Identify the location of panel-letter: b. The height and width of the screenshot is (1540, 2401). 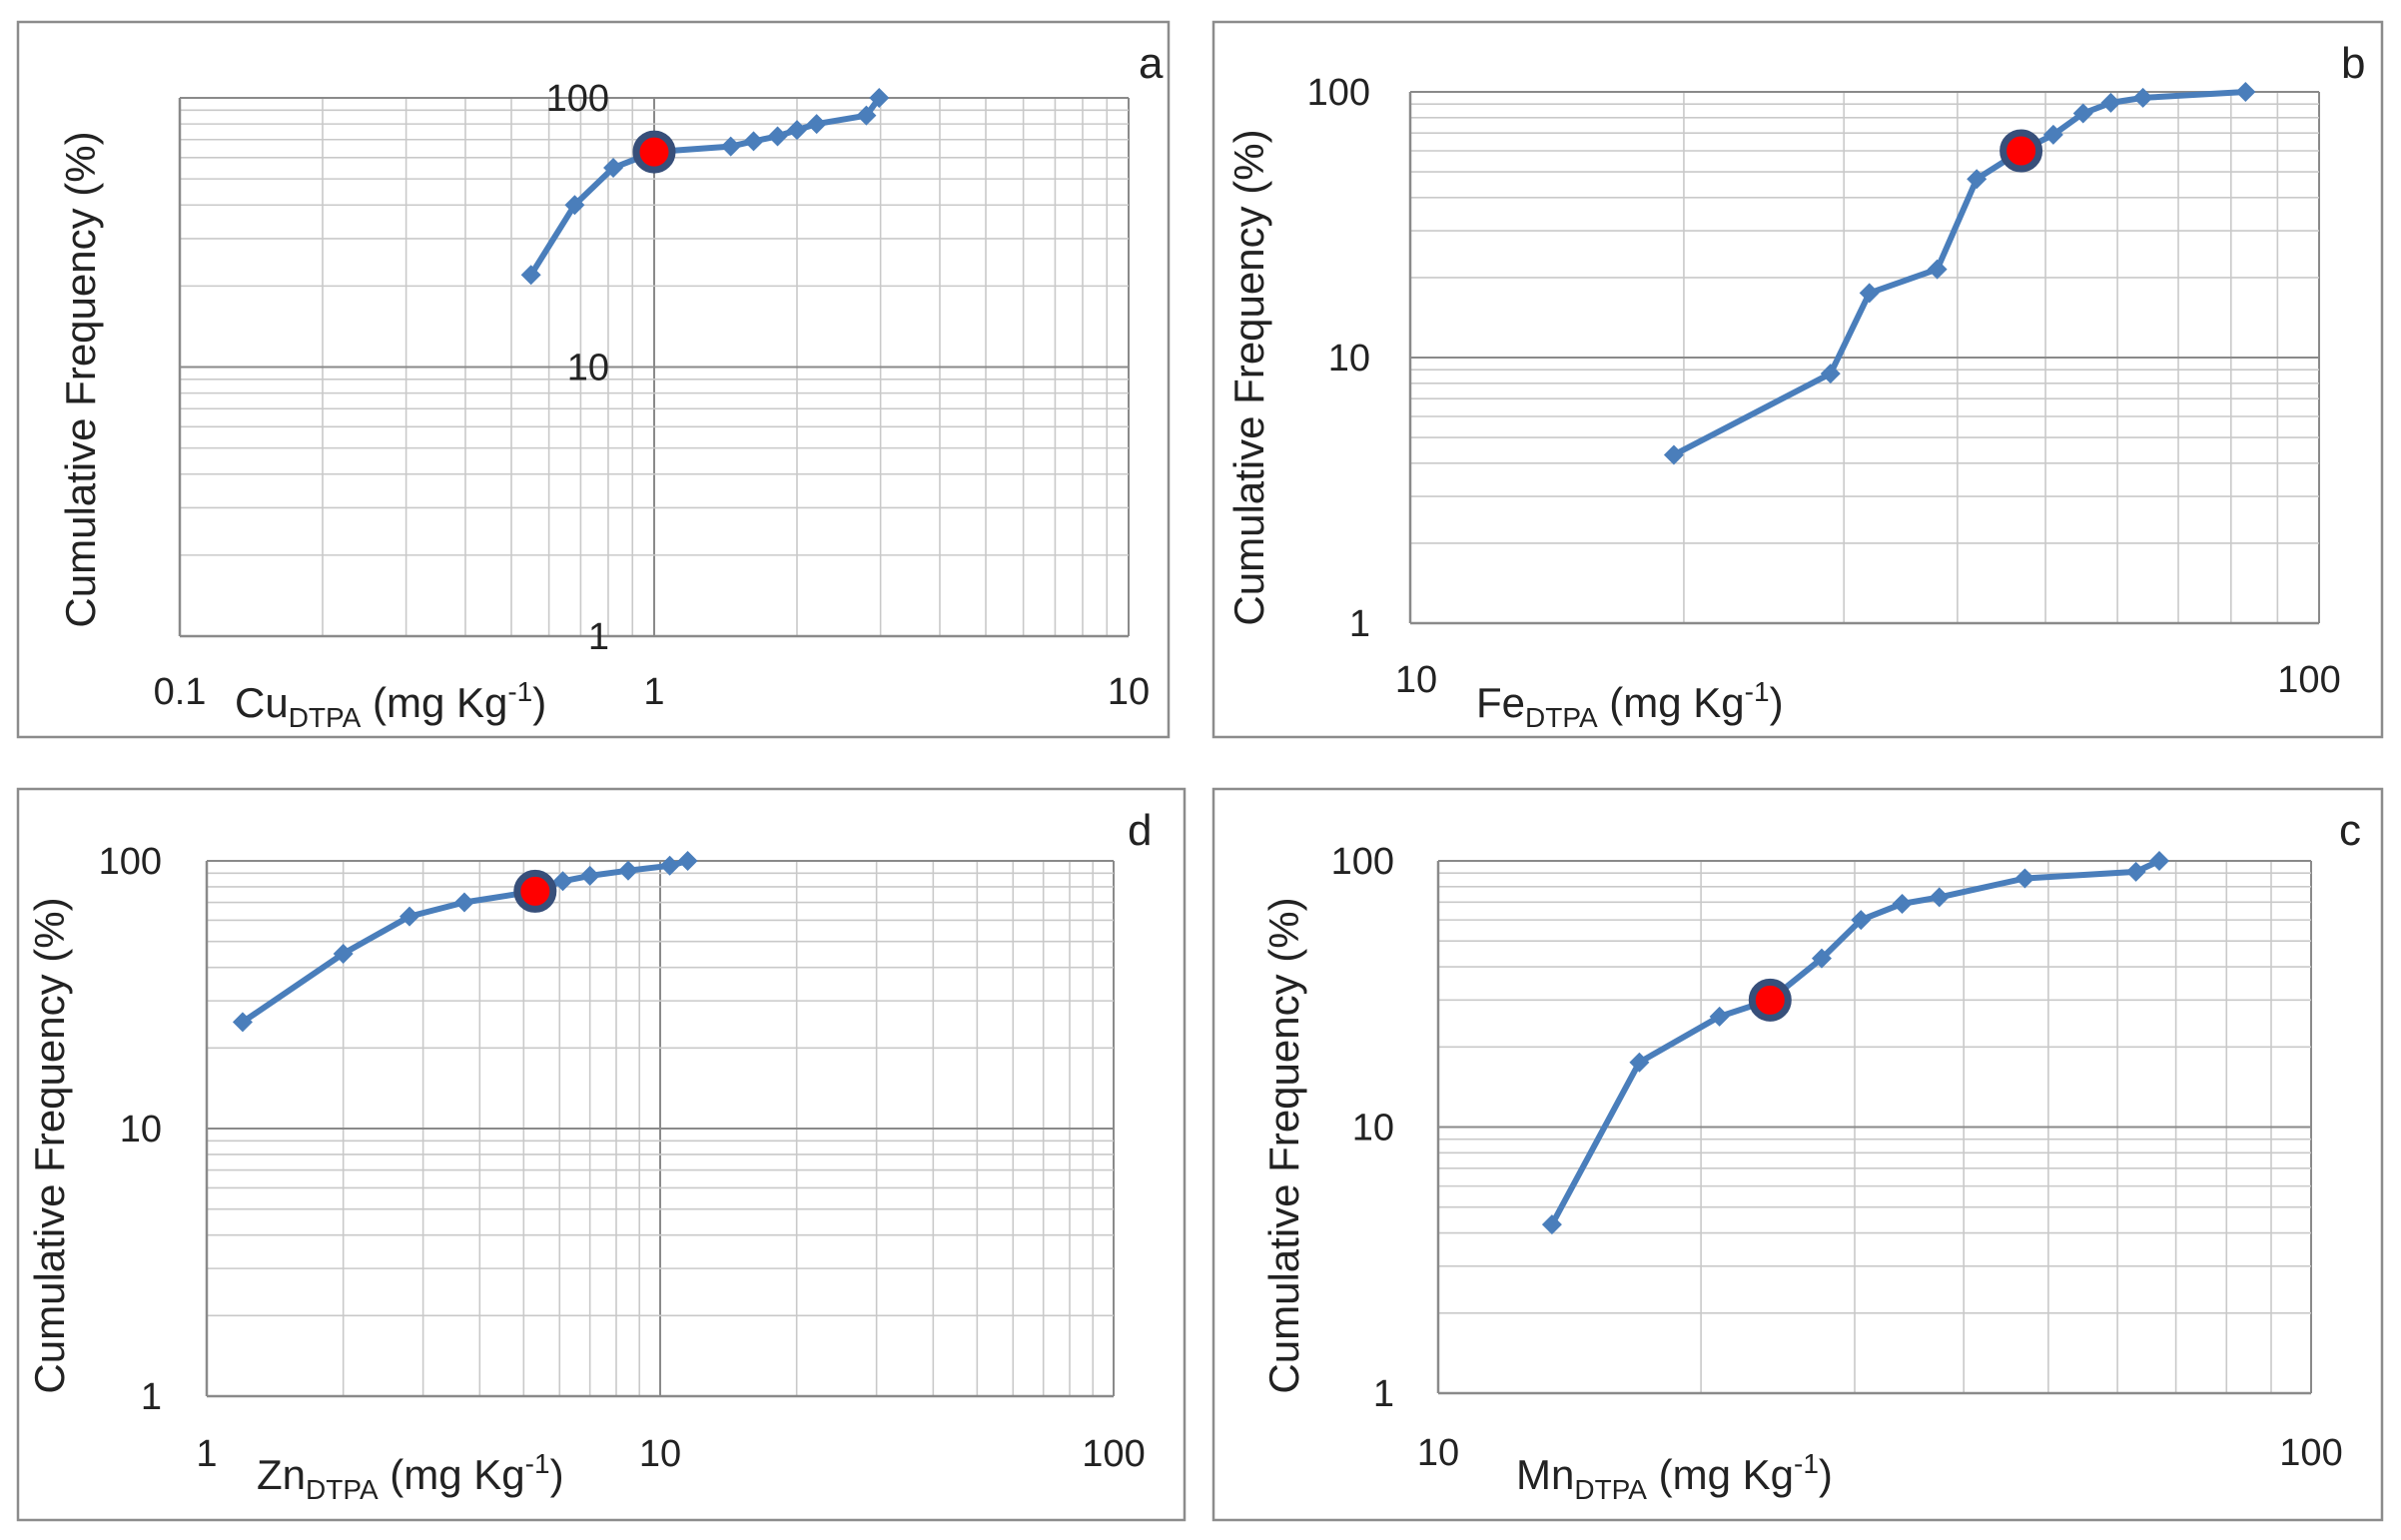
(2353, 63).